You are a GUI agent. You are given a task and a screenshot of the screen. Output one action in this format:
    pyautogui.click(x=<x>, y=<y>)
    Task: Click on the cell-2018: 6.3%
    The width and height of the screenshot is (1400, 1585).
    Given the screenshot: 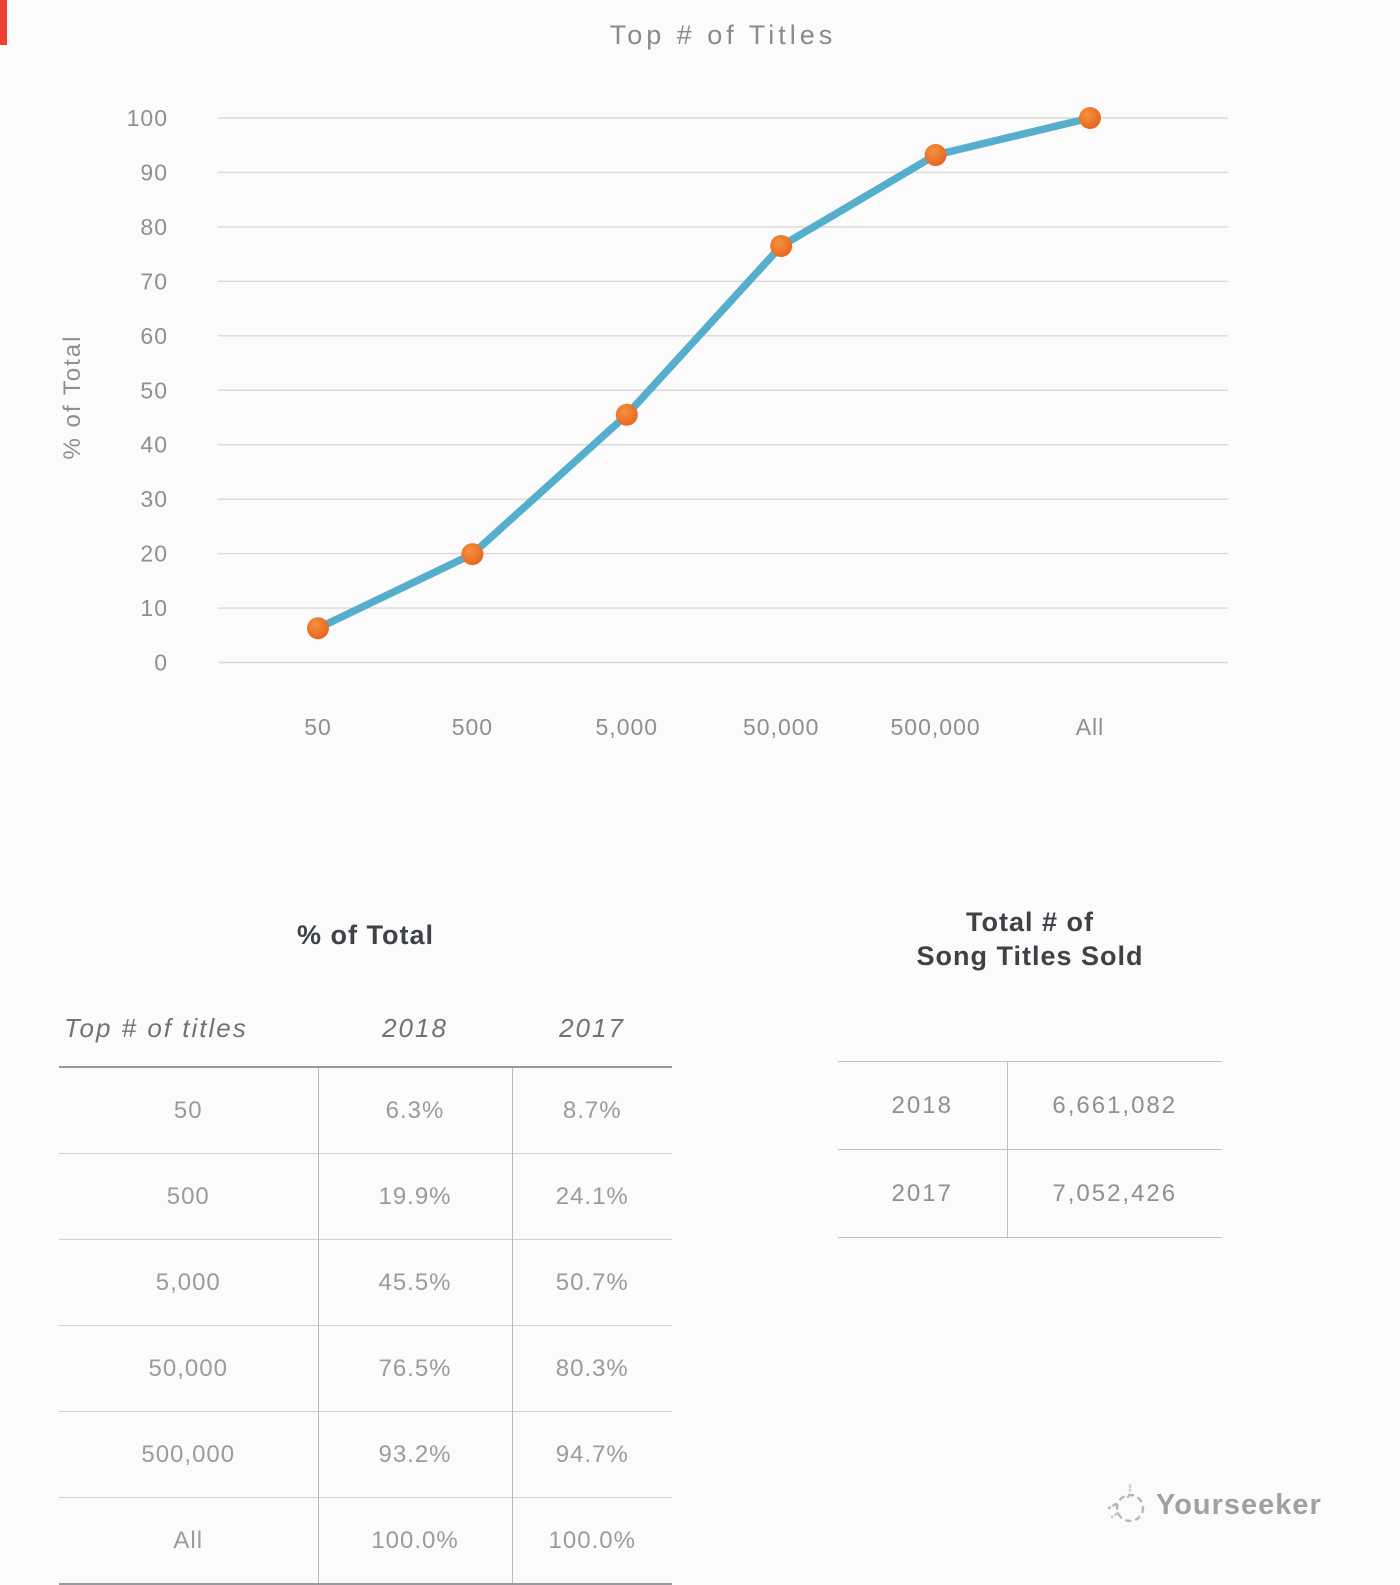 What is the action you would take?
    pyautogui.click(x=414, y=1110)
    